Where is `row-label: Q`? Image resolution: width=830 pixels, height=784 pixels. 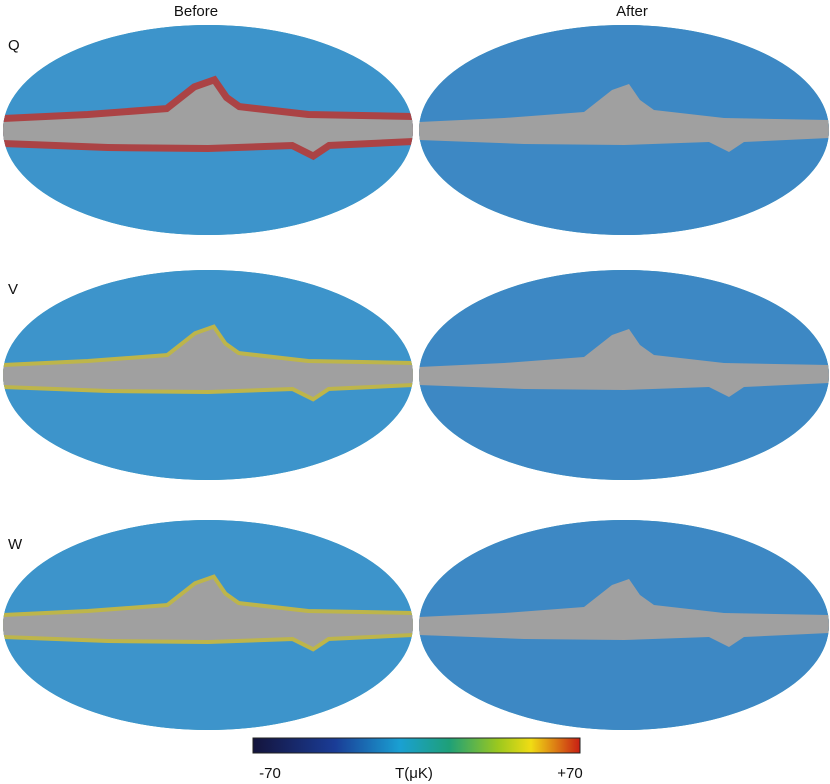 row-label: Q is located at coordinates (14, 45).